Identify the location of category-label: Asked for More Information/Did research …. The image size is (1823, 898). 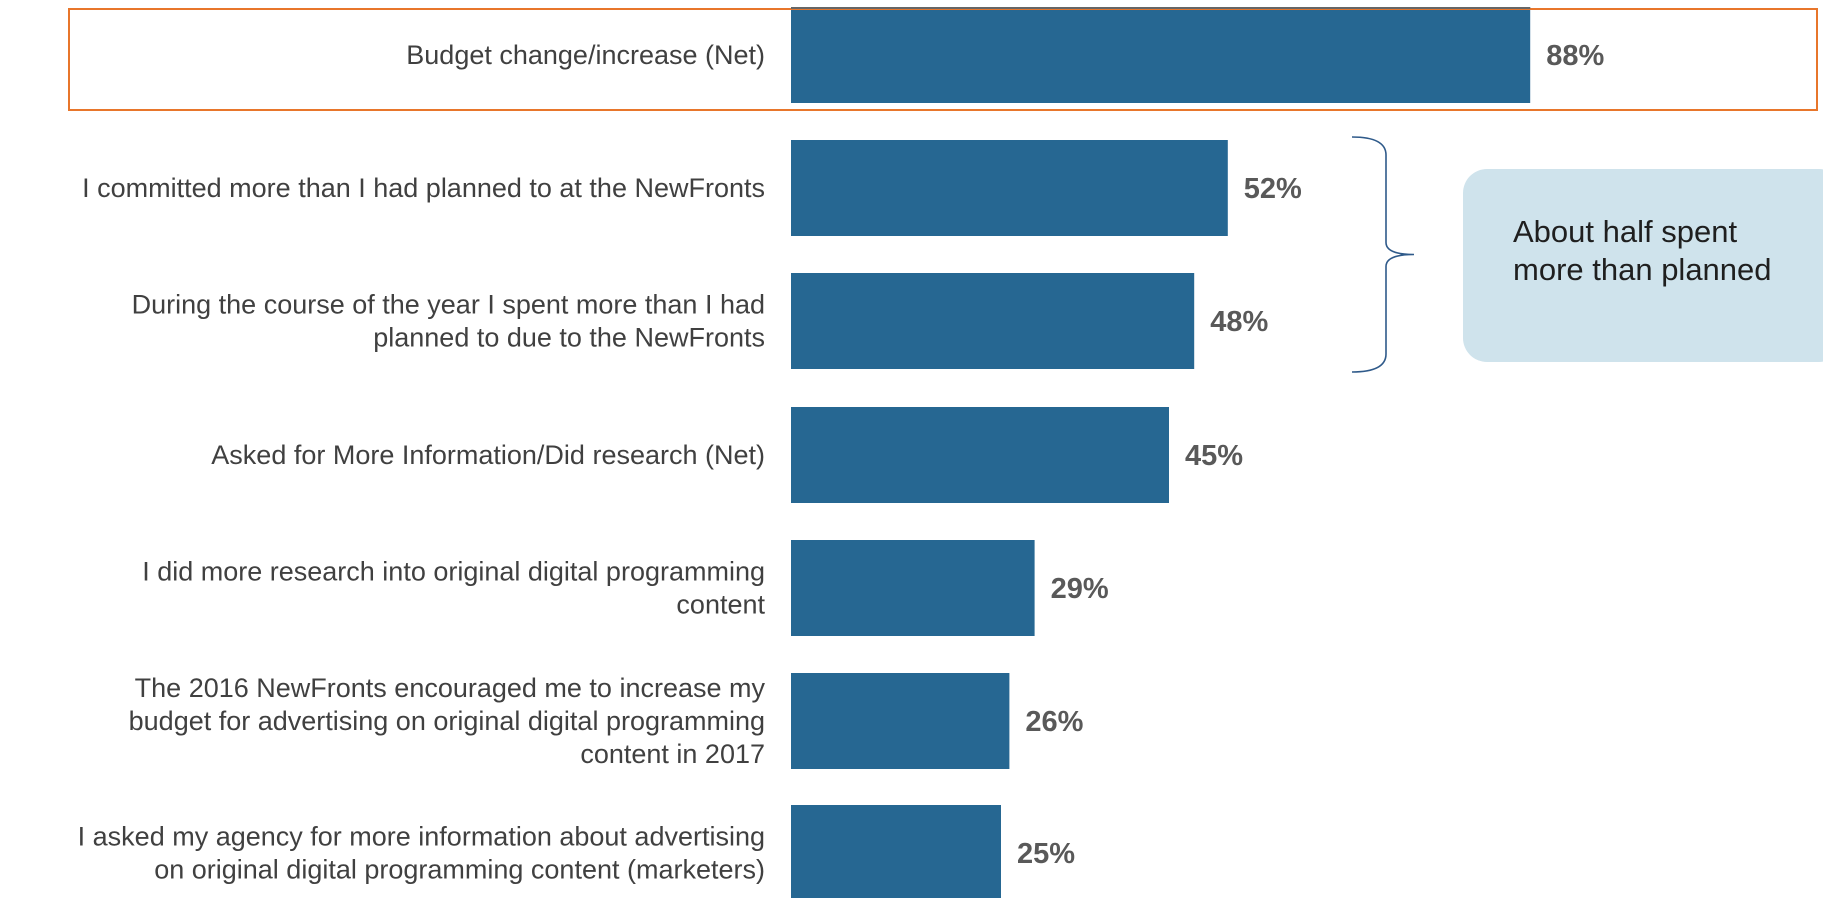
(488, 455).